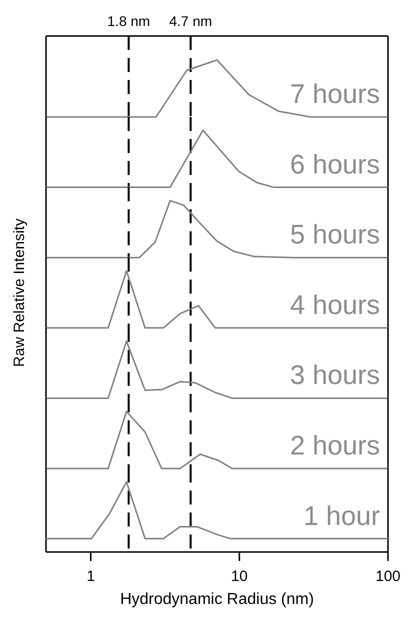 The image size is (408, 617). Describe the element at coordinates (90, 576) in the screenshot. I see `x-tick-label: 1` at that location.